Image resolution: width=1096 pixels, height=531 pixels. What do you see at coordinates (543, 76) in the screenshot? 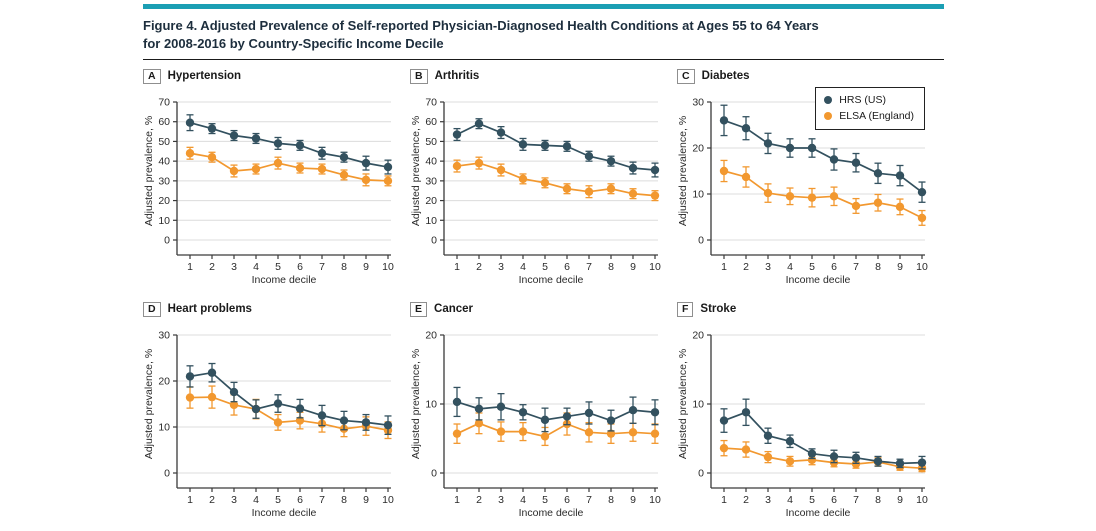
I see `panel-header: B Arthritis` at bounding box center [543, 76].